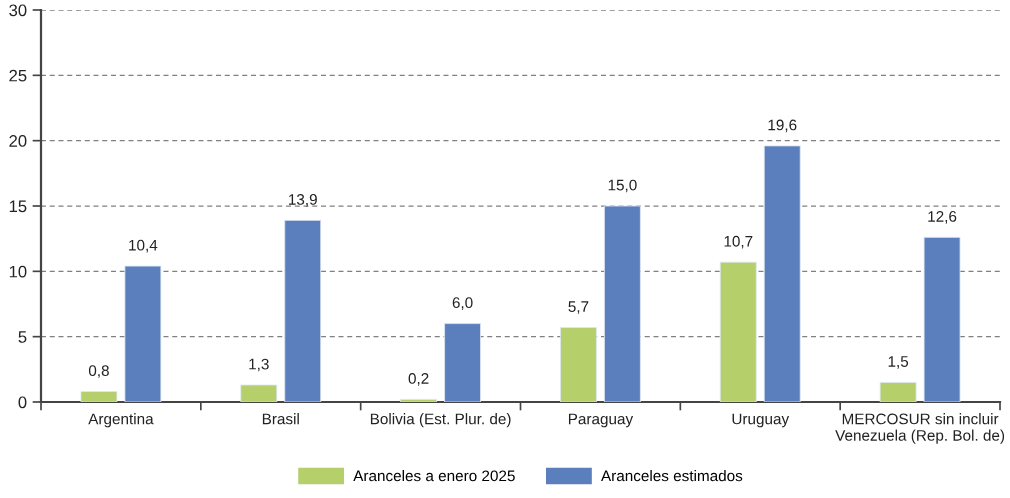 The image size is (1010, 498). What do you see at coordinates (440, 420) in the screenshot?
I see `x-tick-label: Bolivia (Est. Plur. de)` at bounding box center [440, 420].